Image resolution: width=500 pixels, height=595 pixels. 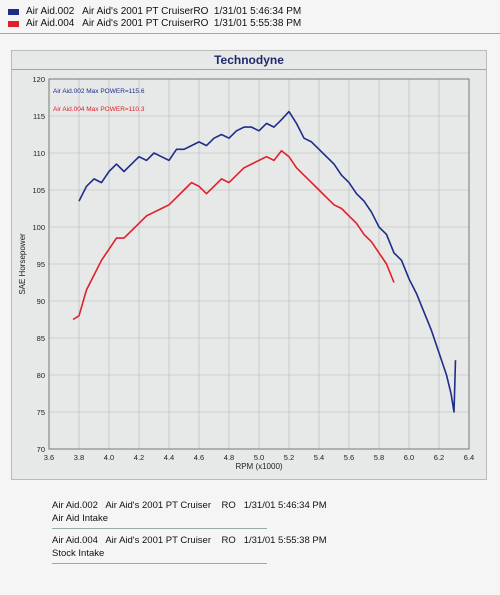 I want to click on x-tick-label: 5.8, so click(x=379, y=457).